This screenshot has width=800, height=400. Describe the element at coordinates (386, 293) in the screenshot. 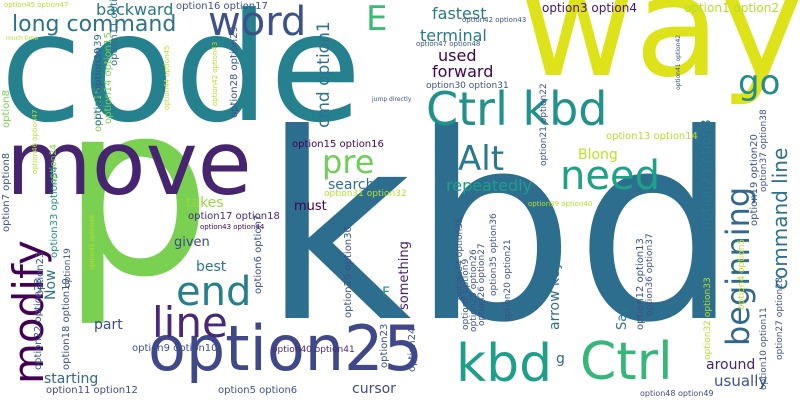

I see `cloud-word: F` at that location.